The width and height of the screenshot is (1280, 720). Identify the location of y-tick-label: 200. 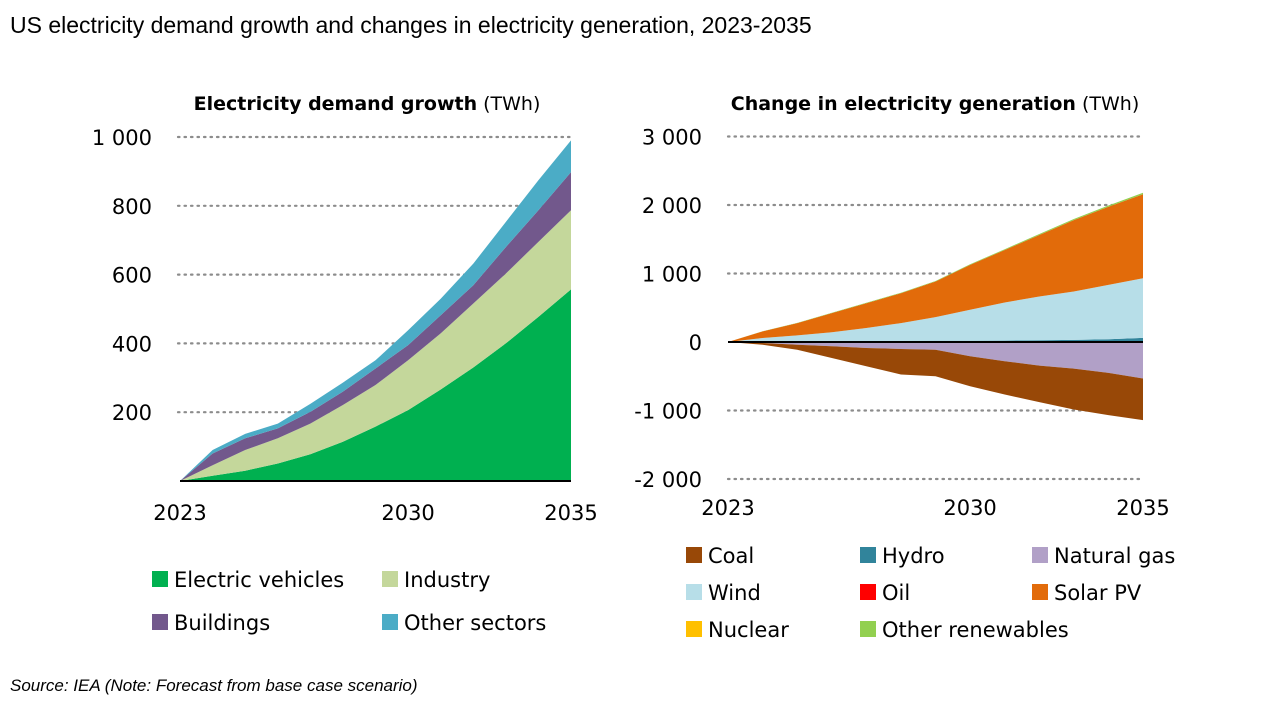
(132, 413).